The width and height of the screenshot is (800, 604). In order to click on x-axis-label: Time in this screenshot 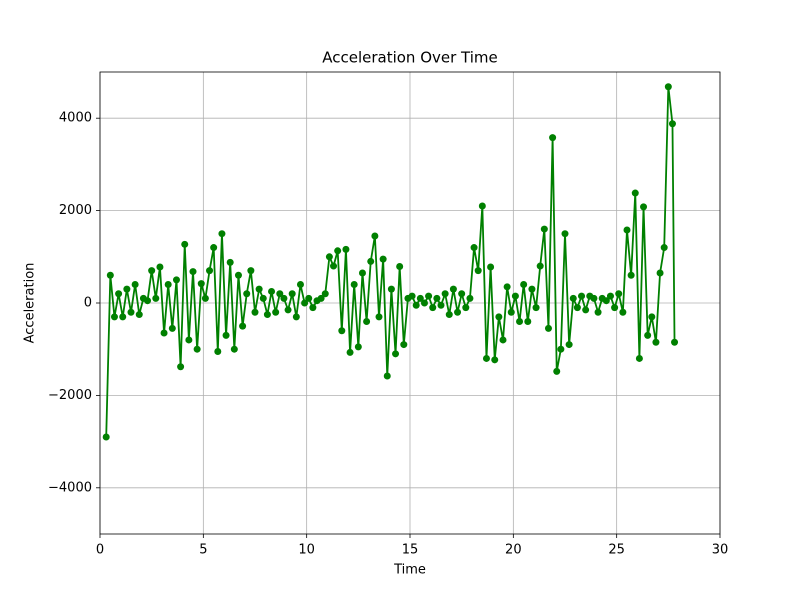, I will do `click(409, 570)`.